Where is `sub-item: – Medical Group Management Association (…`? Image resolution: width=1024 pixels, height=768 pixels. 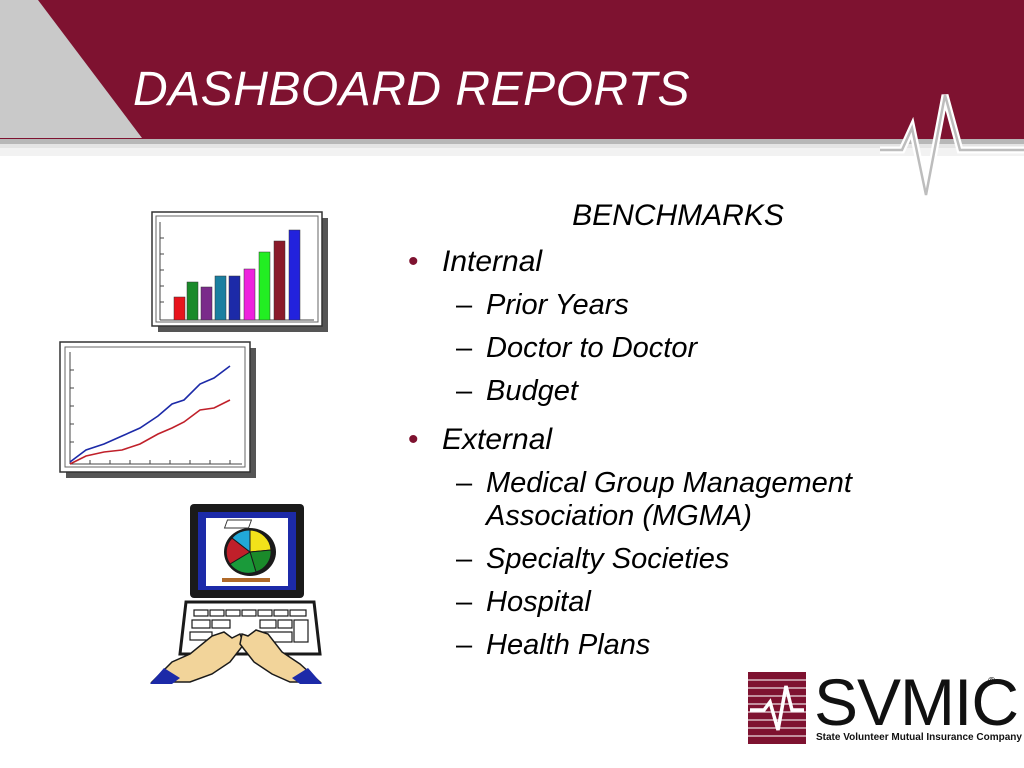 sub-item: – Medical Group Management Association (… is located at coordinates (688, 500).